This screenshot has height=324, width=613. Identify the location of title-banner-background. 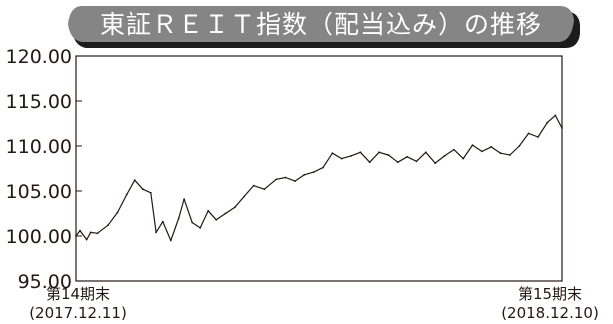
(321, 24).